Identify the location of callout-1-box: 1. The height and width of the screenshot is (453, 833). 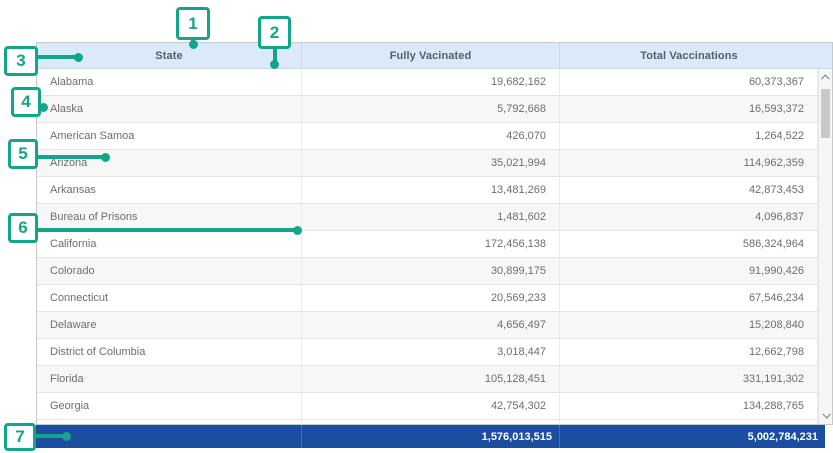
(193, 23).